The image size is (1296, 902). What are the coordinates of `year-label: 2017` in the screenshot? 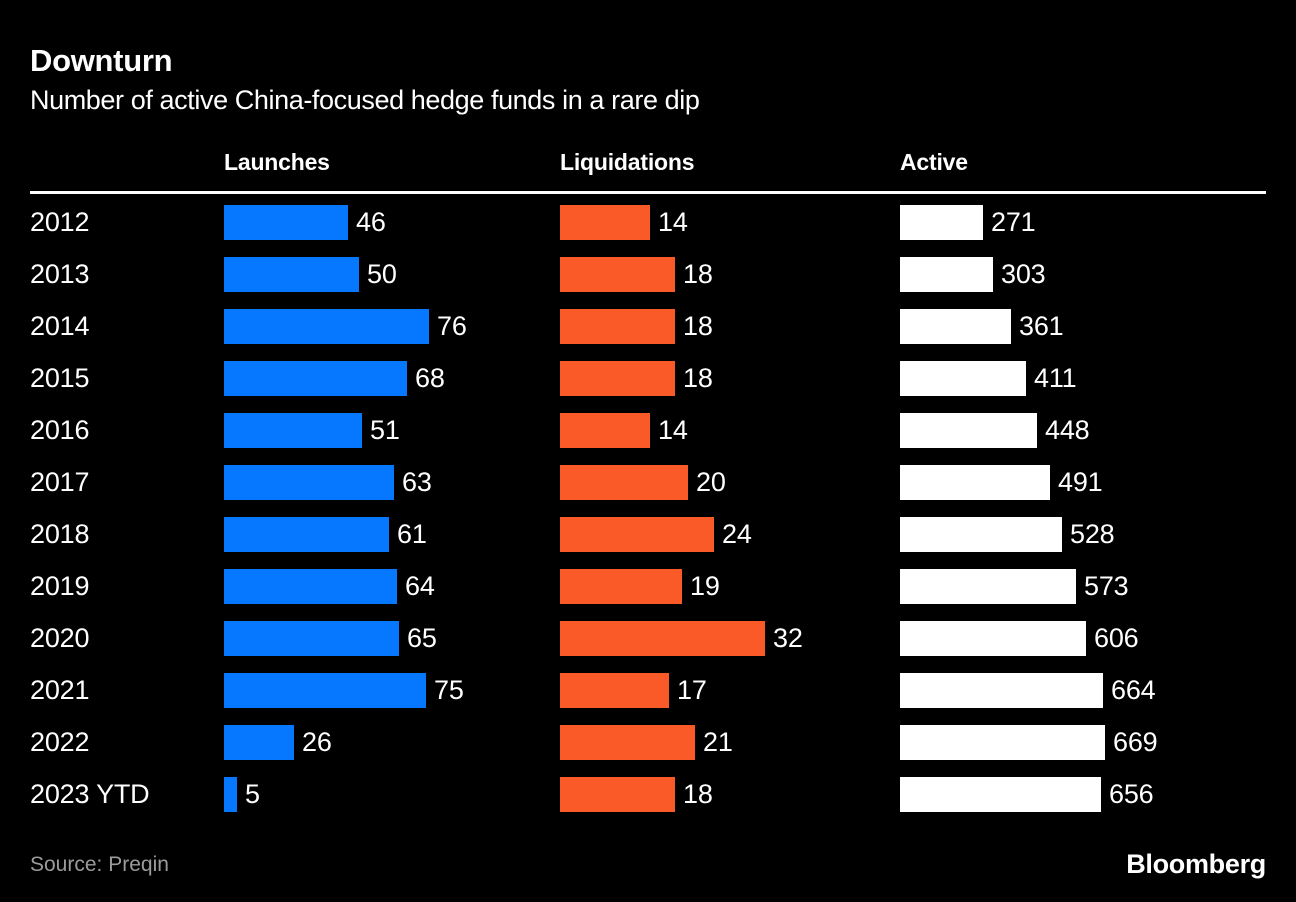 It's located at (60, 481).